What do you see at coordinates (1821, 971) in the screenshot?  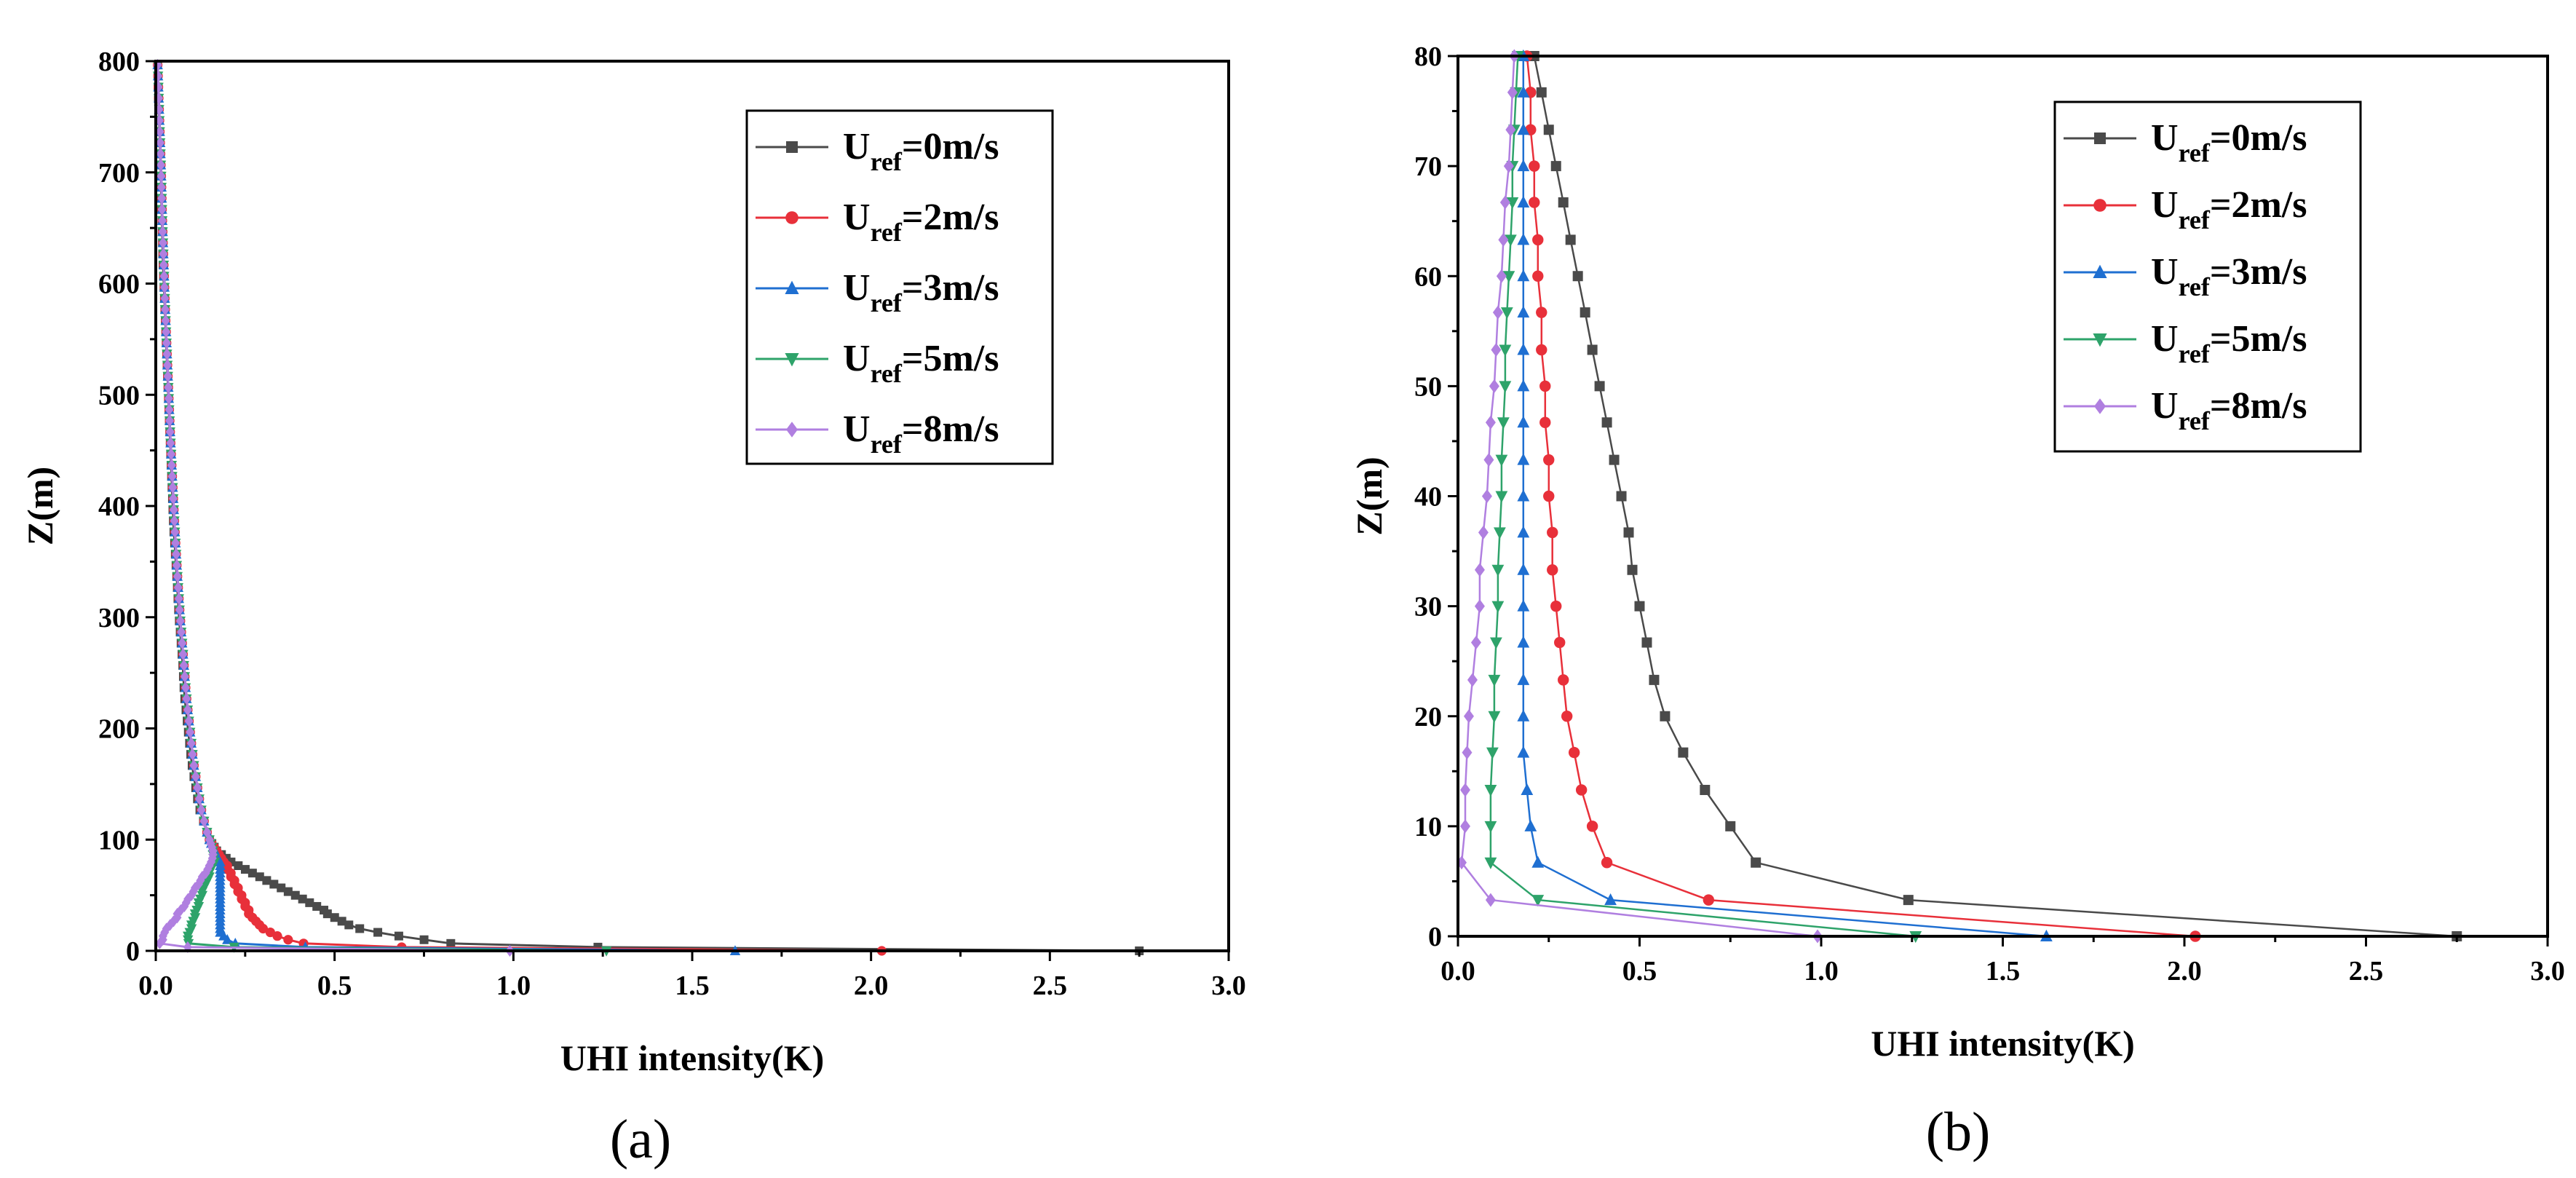 I see `x-tick-label: 1.0` at bounding box center [1821, 971].